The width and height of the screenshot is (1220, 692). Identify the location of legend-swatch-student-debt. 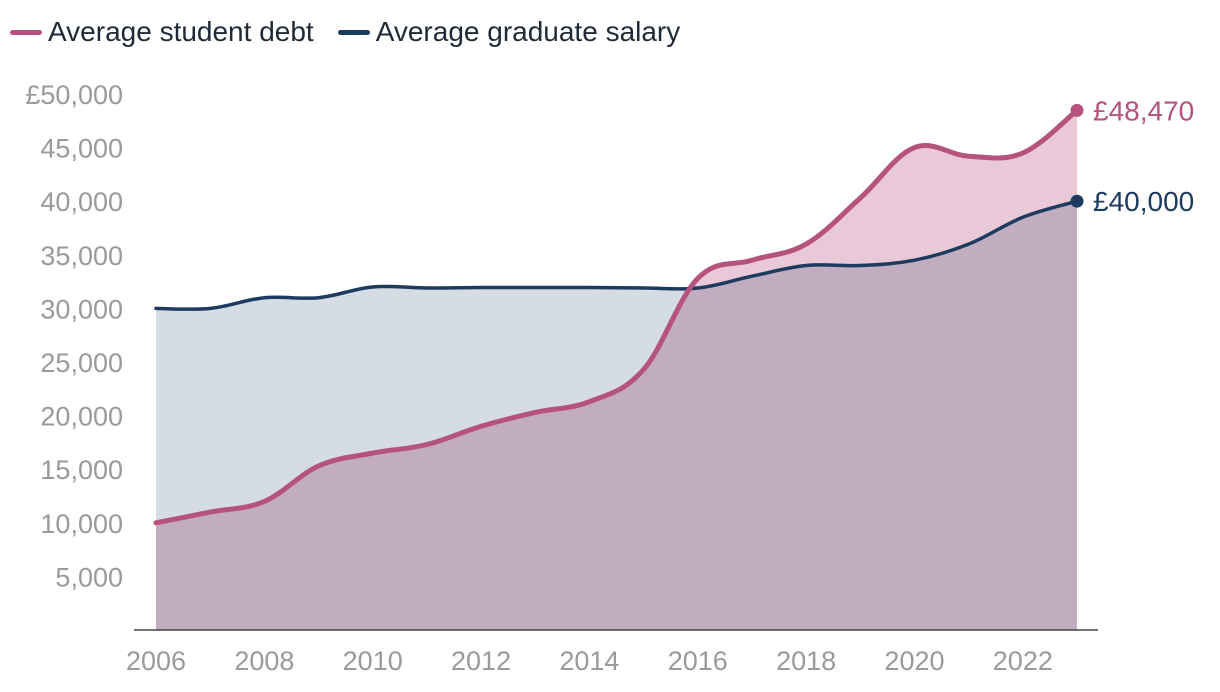
(26, 32).